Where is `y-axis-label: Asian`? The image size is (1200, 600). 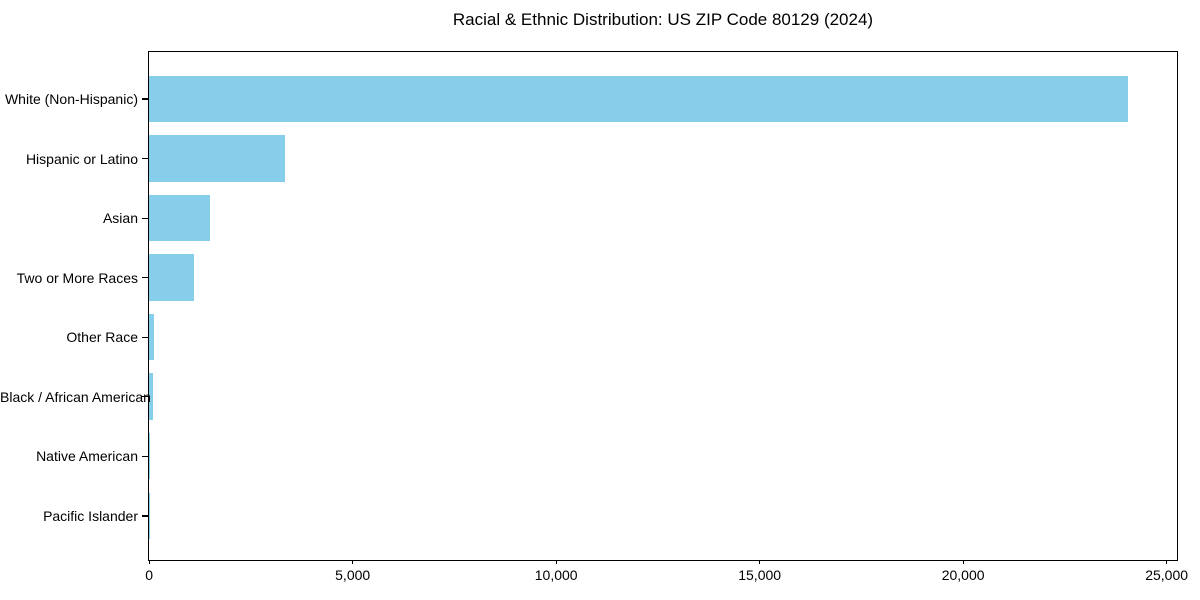 y-axis-label: Asian is located at coordinates (120, 218).